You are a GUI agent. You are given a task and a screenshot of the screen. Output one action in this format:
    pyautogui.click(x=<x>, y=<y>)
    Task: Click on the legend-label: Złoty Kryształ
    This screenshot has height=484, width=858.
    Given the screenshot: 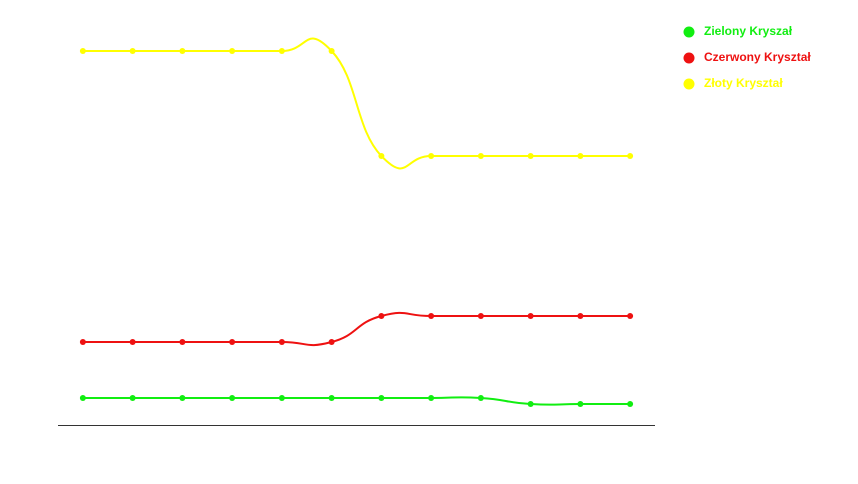 What is the action you would take?
    pyautogui.click(x=743, y=83)
    